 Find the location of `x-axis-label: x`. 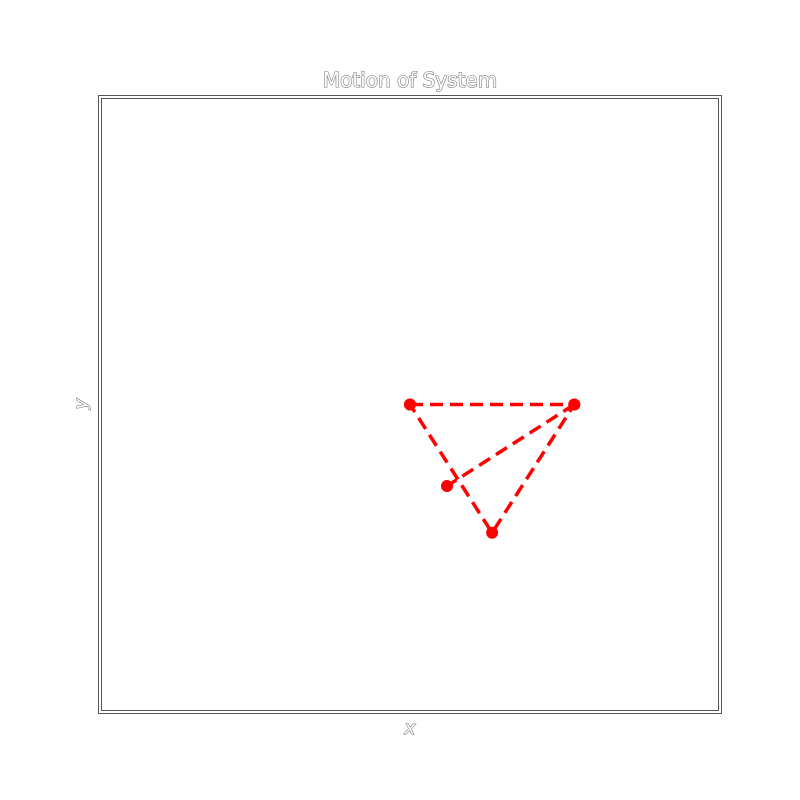

x-axis-label: x is located at coordinates (410, 728).